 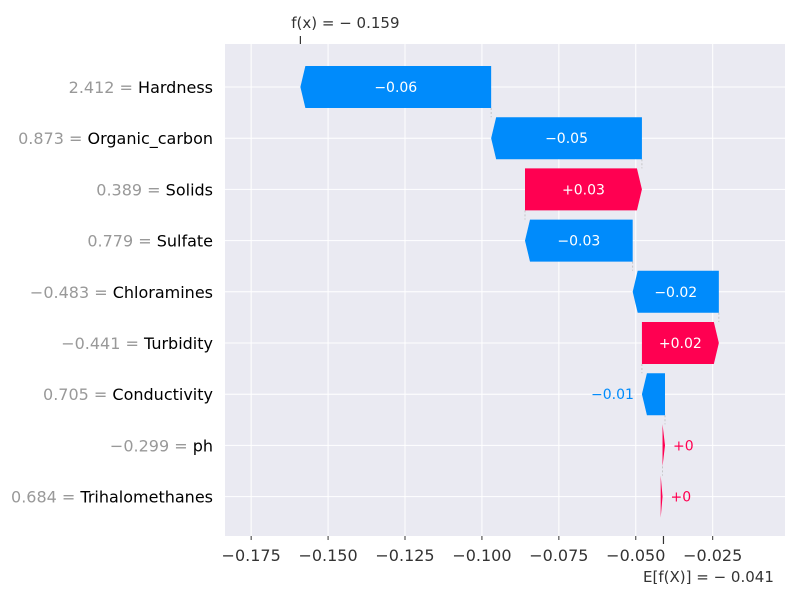 What do you see at coordinates (661, 496) in the screenshot?
I see `bar-trihalomethanes` at bounding box center [661, 496].